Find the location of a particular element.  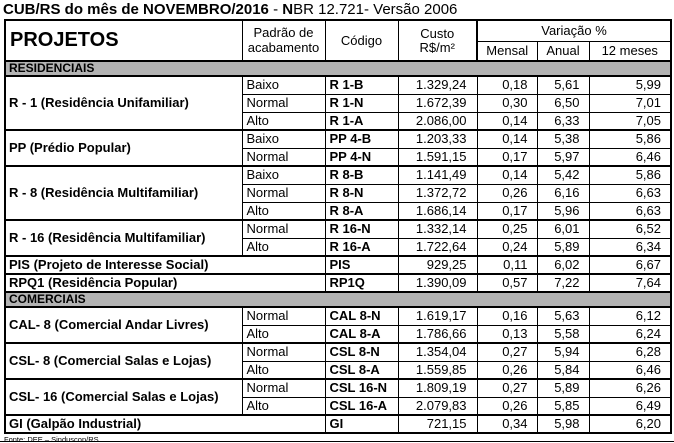

source-note: Fonte: DEE – Sinduscon/RS is located at coordinates (51, 439).